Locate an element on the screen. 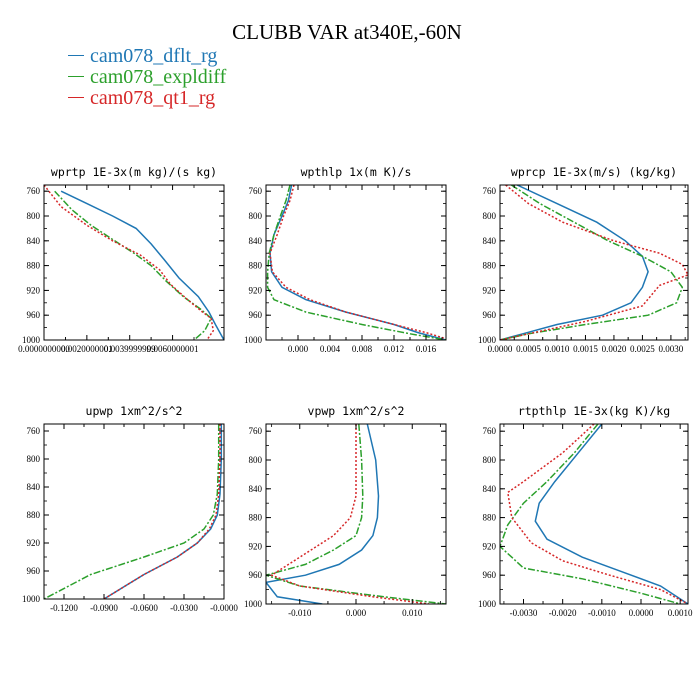 The width and height of the screenshot is (700, 700). x-tick-label: -0.010 is located at coordinates (300, 613).